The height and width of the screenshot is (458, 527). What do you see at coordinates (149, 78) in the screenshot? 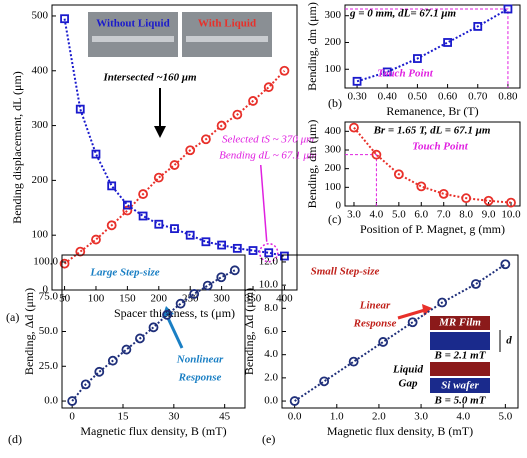
I see `annotation: Intersected ~160 μm` at bounding box center [149, 78].